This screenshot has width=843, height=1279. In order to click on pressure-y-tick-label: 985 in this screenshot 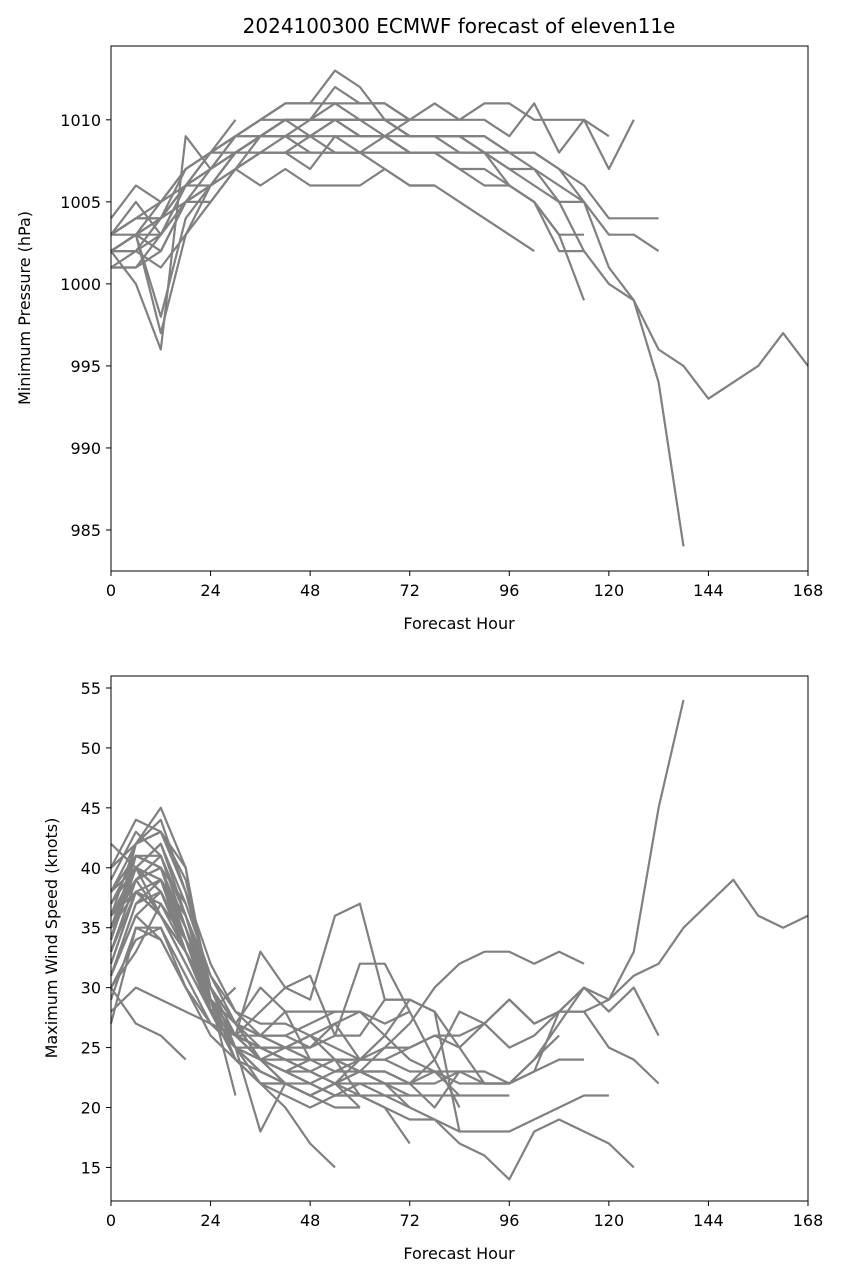, I will do `click(85, 530)`.